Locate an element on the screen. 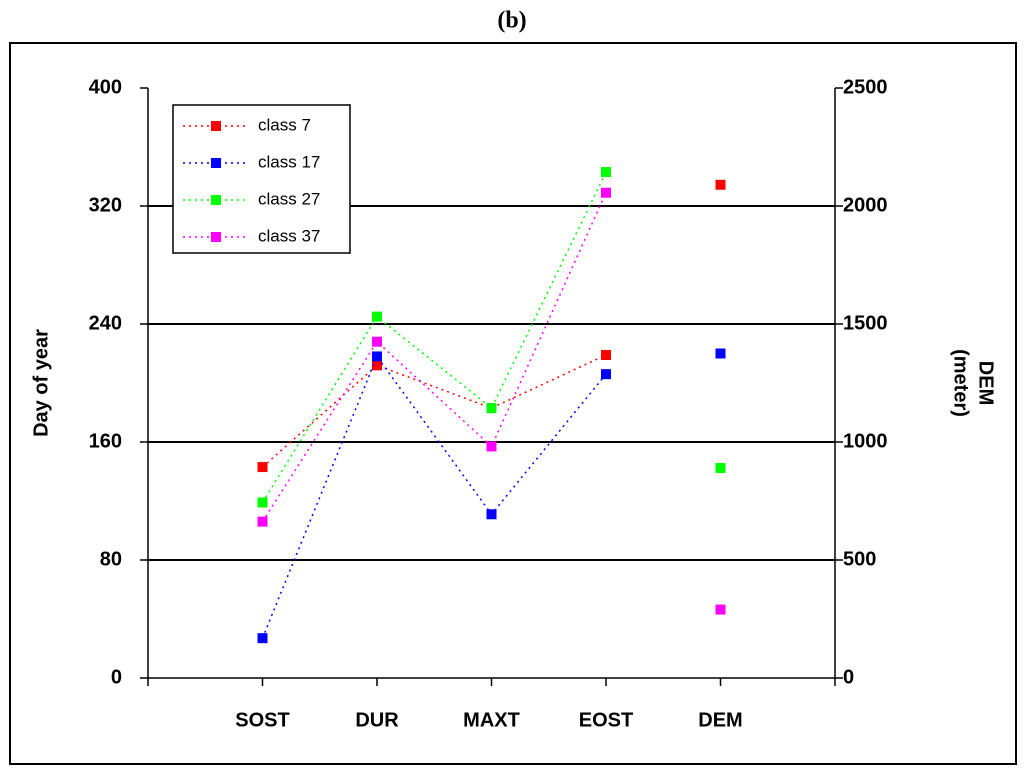 This screenshot has height=775, width=1024. y-tick-label: 240 is located at coordinates (105, 323).